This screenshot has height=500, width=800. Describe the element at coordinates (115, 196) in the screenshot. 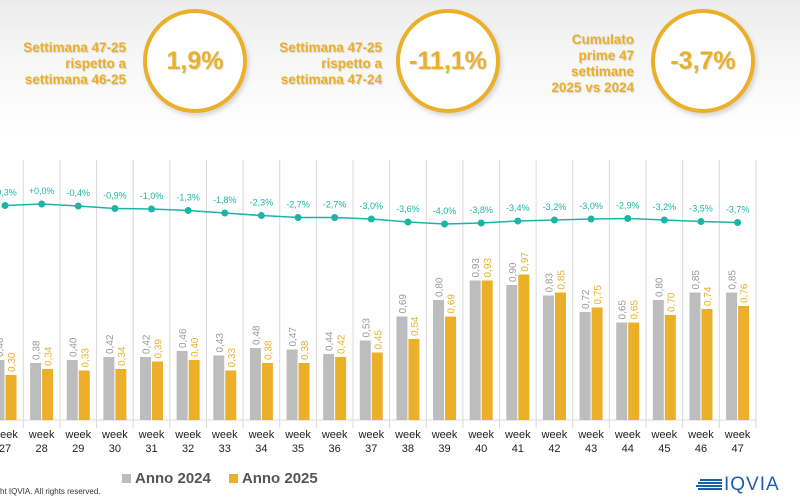

I see `line-data-label: -0,9%` at that location.